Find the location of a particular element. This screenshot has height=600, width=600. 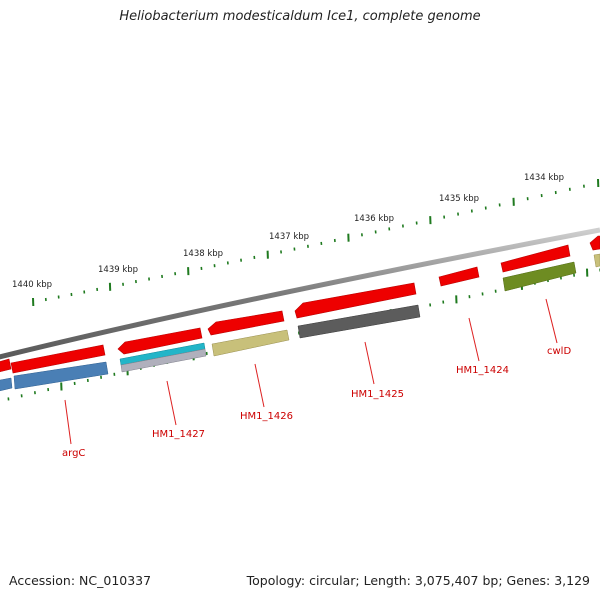

gene-label-hm1-1424: HM1_1424 is located at coordinates (482, 370).